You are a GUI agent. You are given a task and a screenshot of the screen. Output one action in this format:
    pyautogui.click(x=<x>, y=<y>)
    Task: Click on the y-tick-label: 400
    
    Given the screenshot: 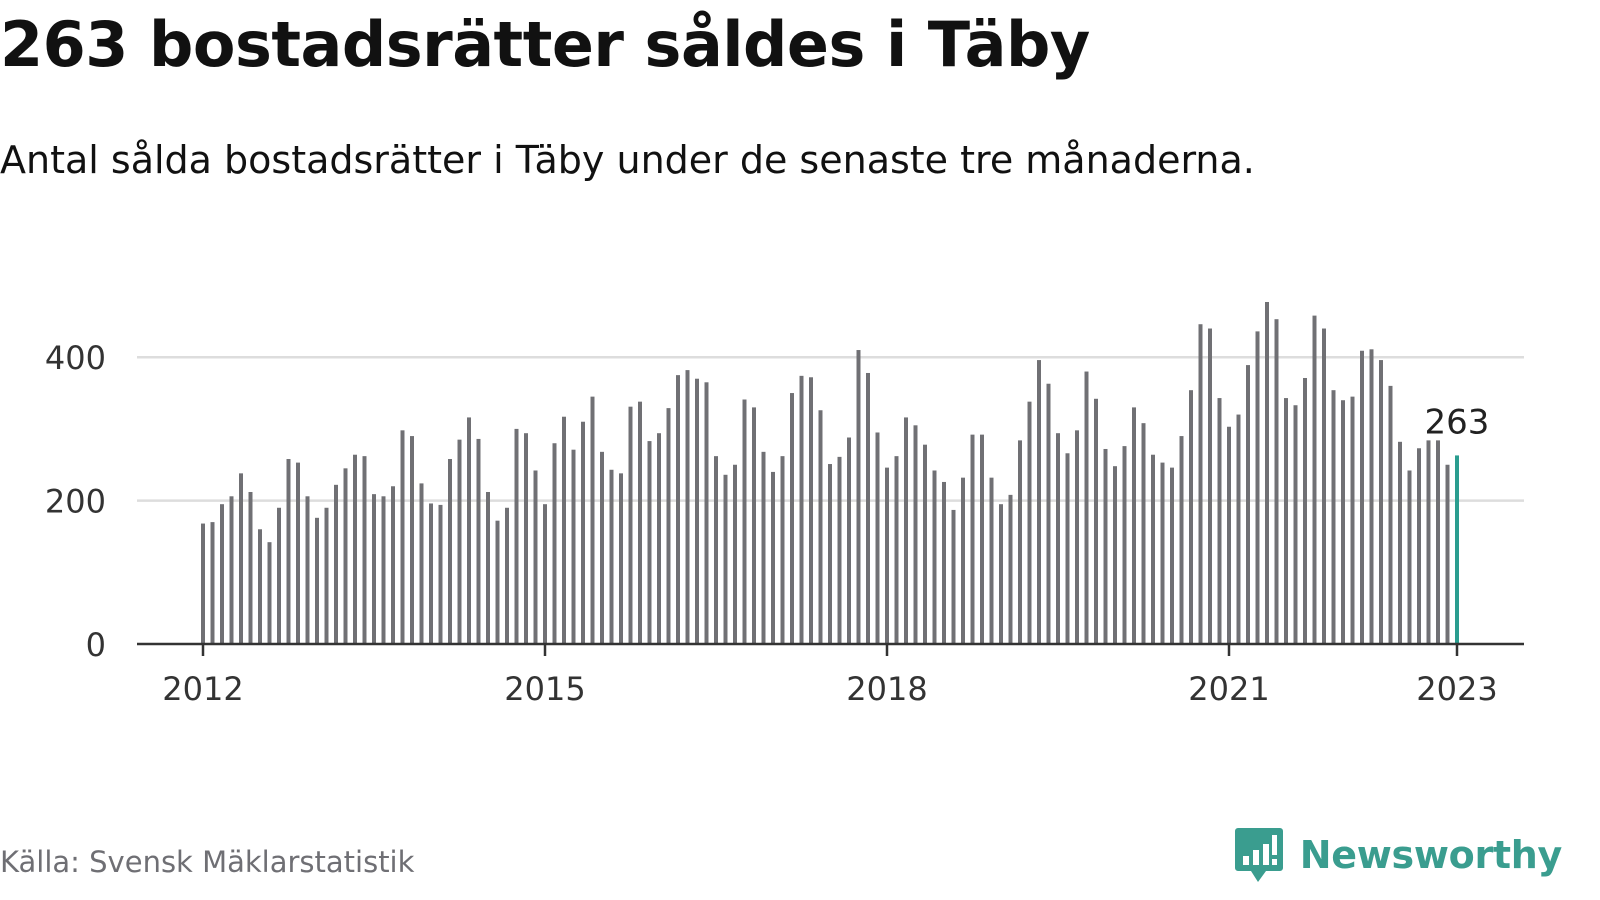 What is the action you would take?
    pyautogui.click(x=75, y=358)
    